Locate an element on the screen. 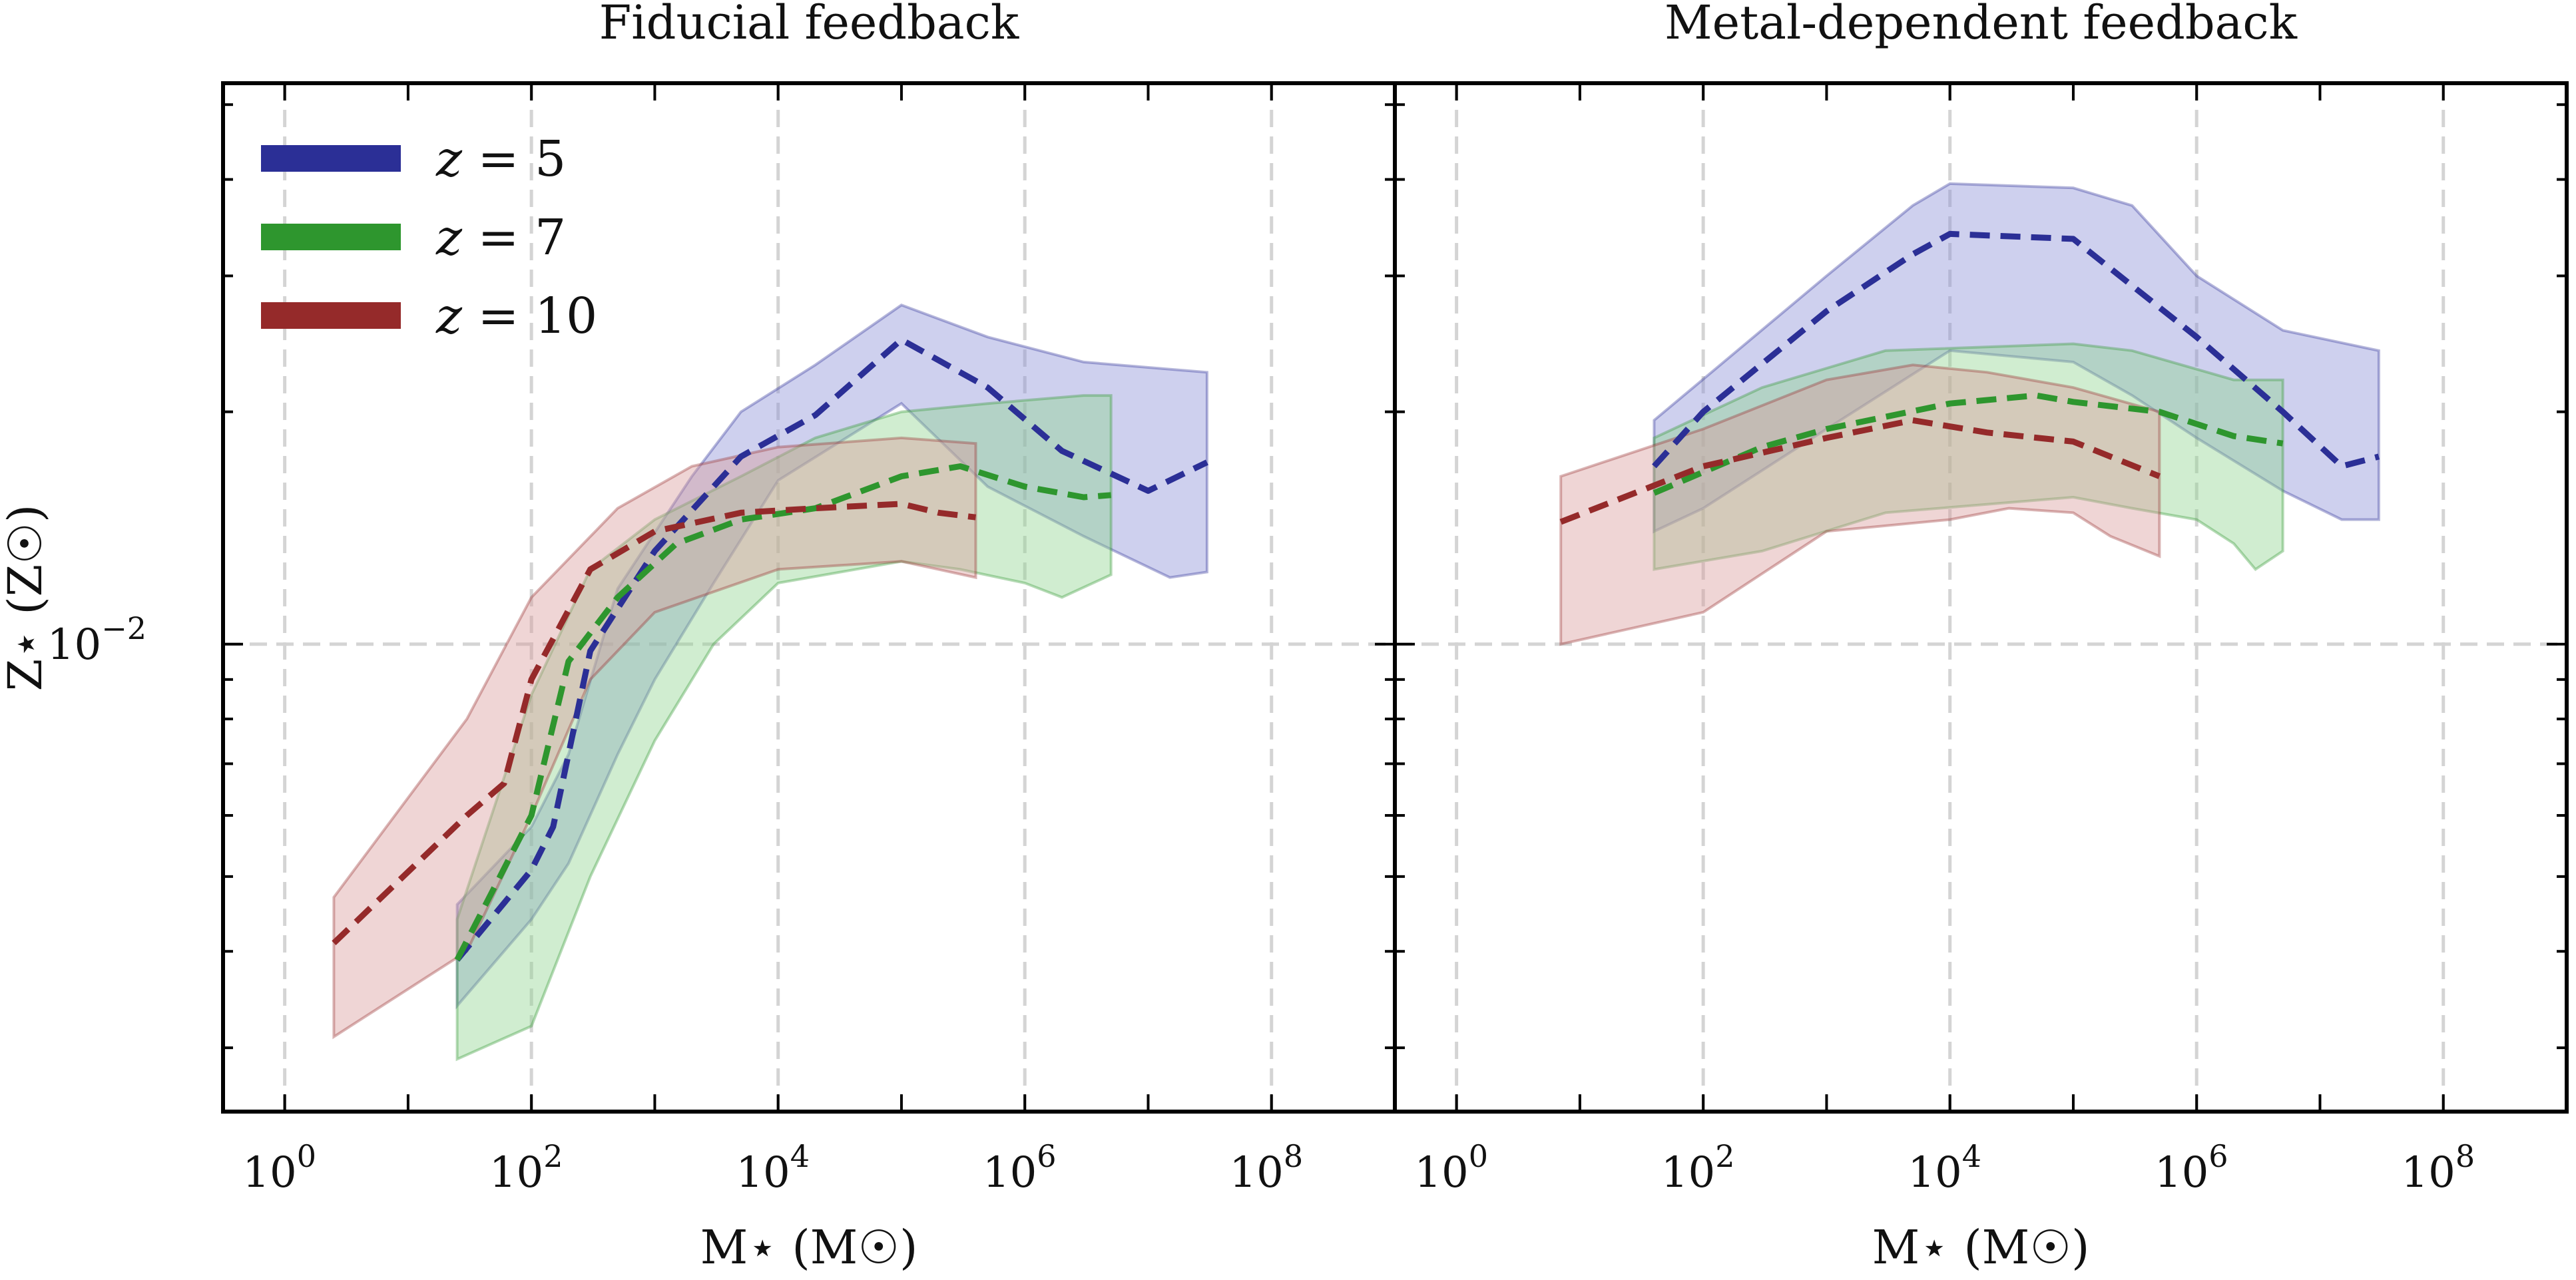 The height and width of the screenshot is (1280, 2576). legend-value: 7 is located at coordinates (551, 237).